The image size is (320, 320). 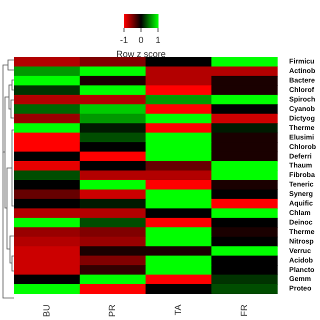 What do you see at coordinates (243, 310) in the screenshot?
I see `x-tick-label: FR` at bounding box center [243, 310].